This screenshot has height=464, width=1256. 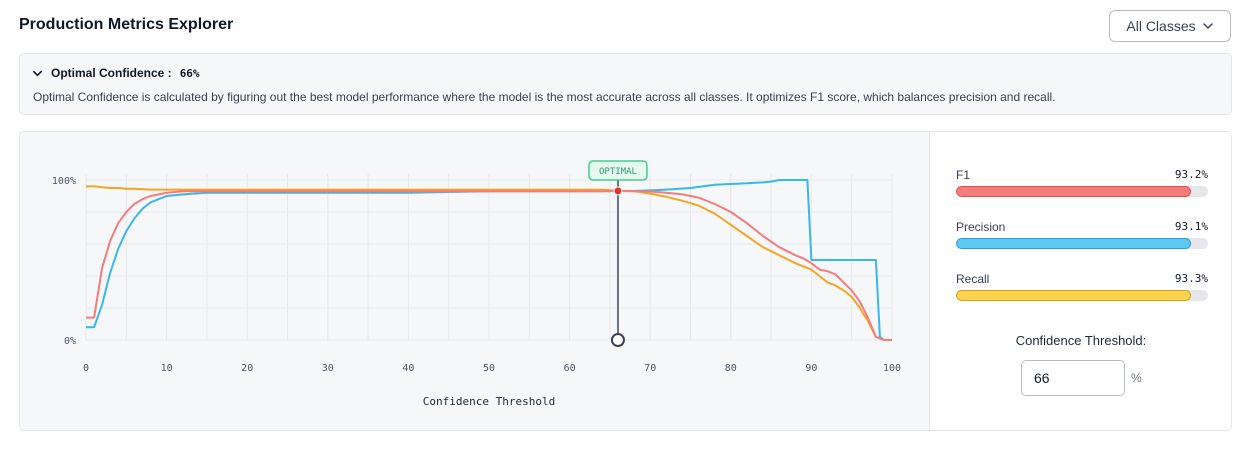 I want to click on optimal-point-marker, so click(x=618, y=191).